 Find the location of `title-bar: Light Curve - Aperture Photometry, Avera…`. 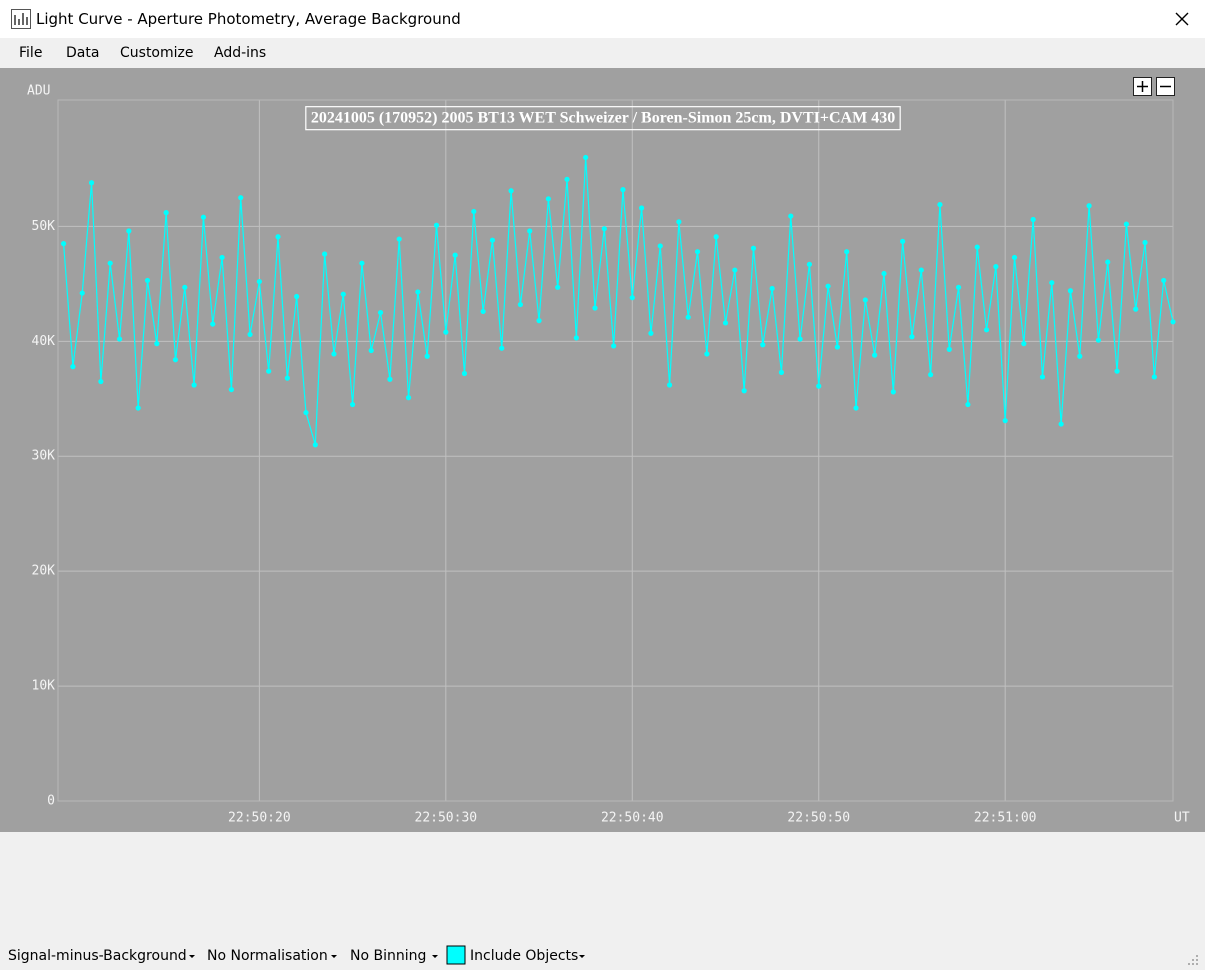

title-bar: Light Curve - Aperture Photometry, Avera… is located at coordinates (602, 19).